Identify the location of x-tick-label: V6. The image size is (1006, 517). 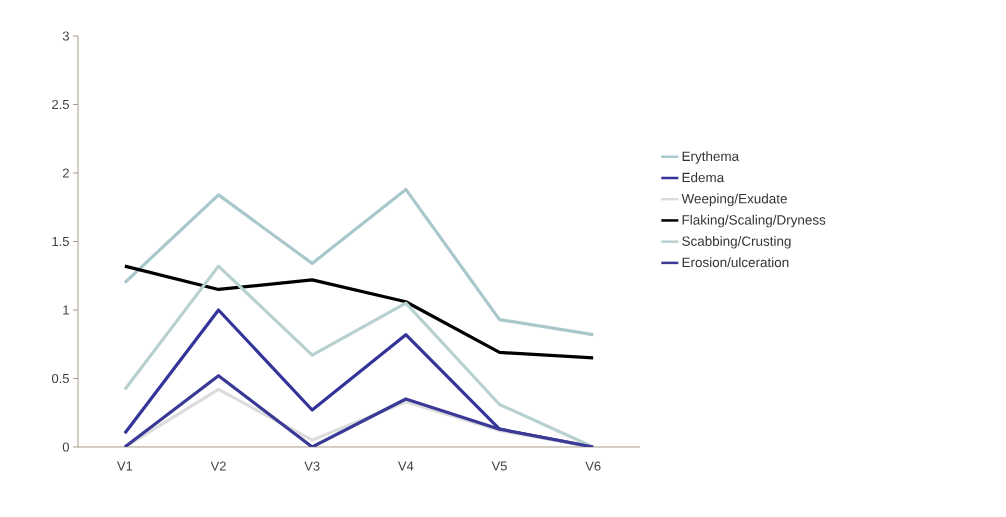
(593, 466).